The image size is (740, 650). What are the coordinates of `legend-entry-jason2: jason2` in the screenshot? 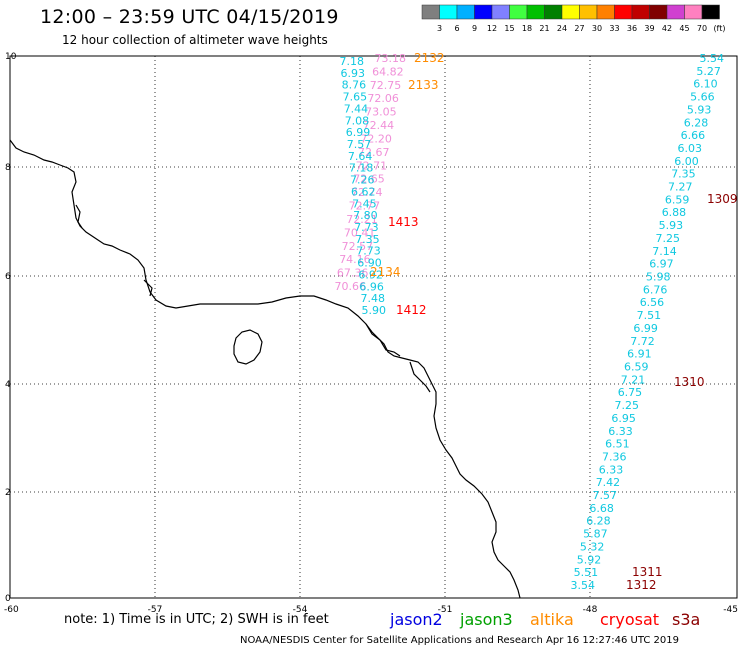 It's located at (416, 619).